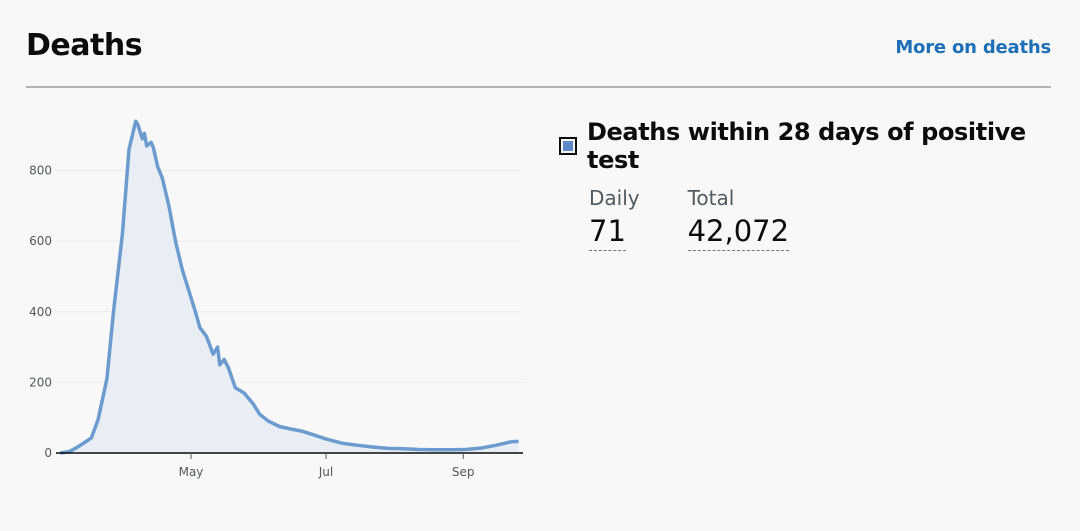  I want to click on metric-heading: Deaths within 28 days of positive test, so click(809, 146).